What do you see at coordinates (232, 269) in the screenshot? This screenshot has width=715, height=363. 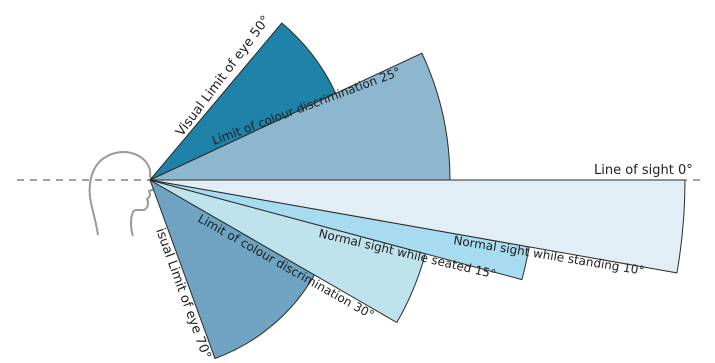 I see `sector-visual-limit-down` at bounding box center [232, 269].